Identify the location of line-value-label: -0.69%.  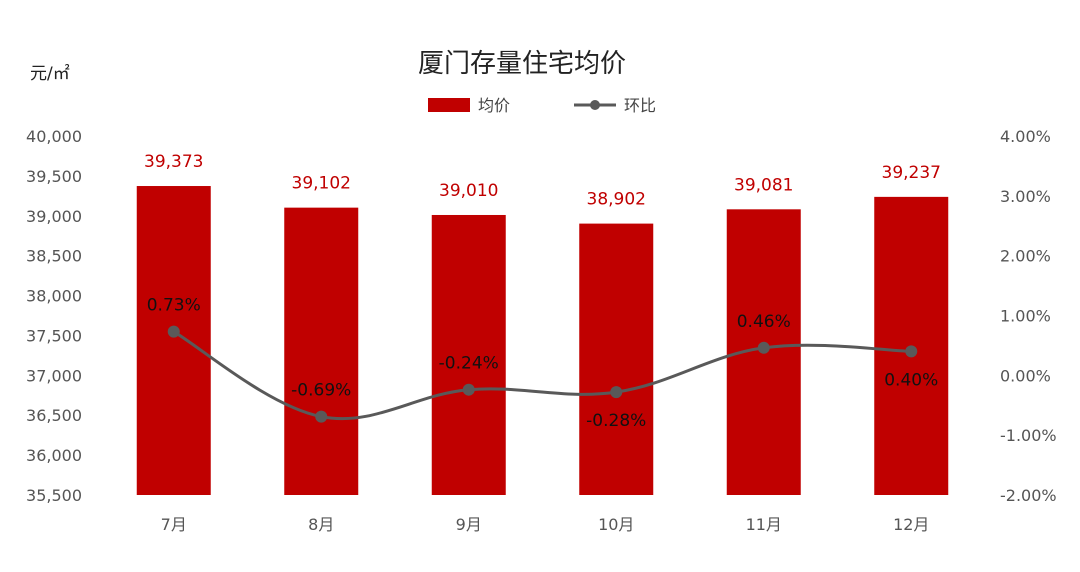
(321, 391).